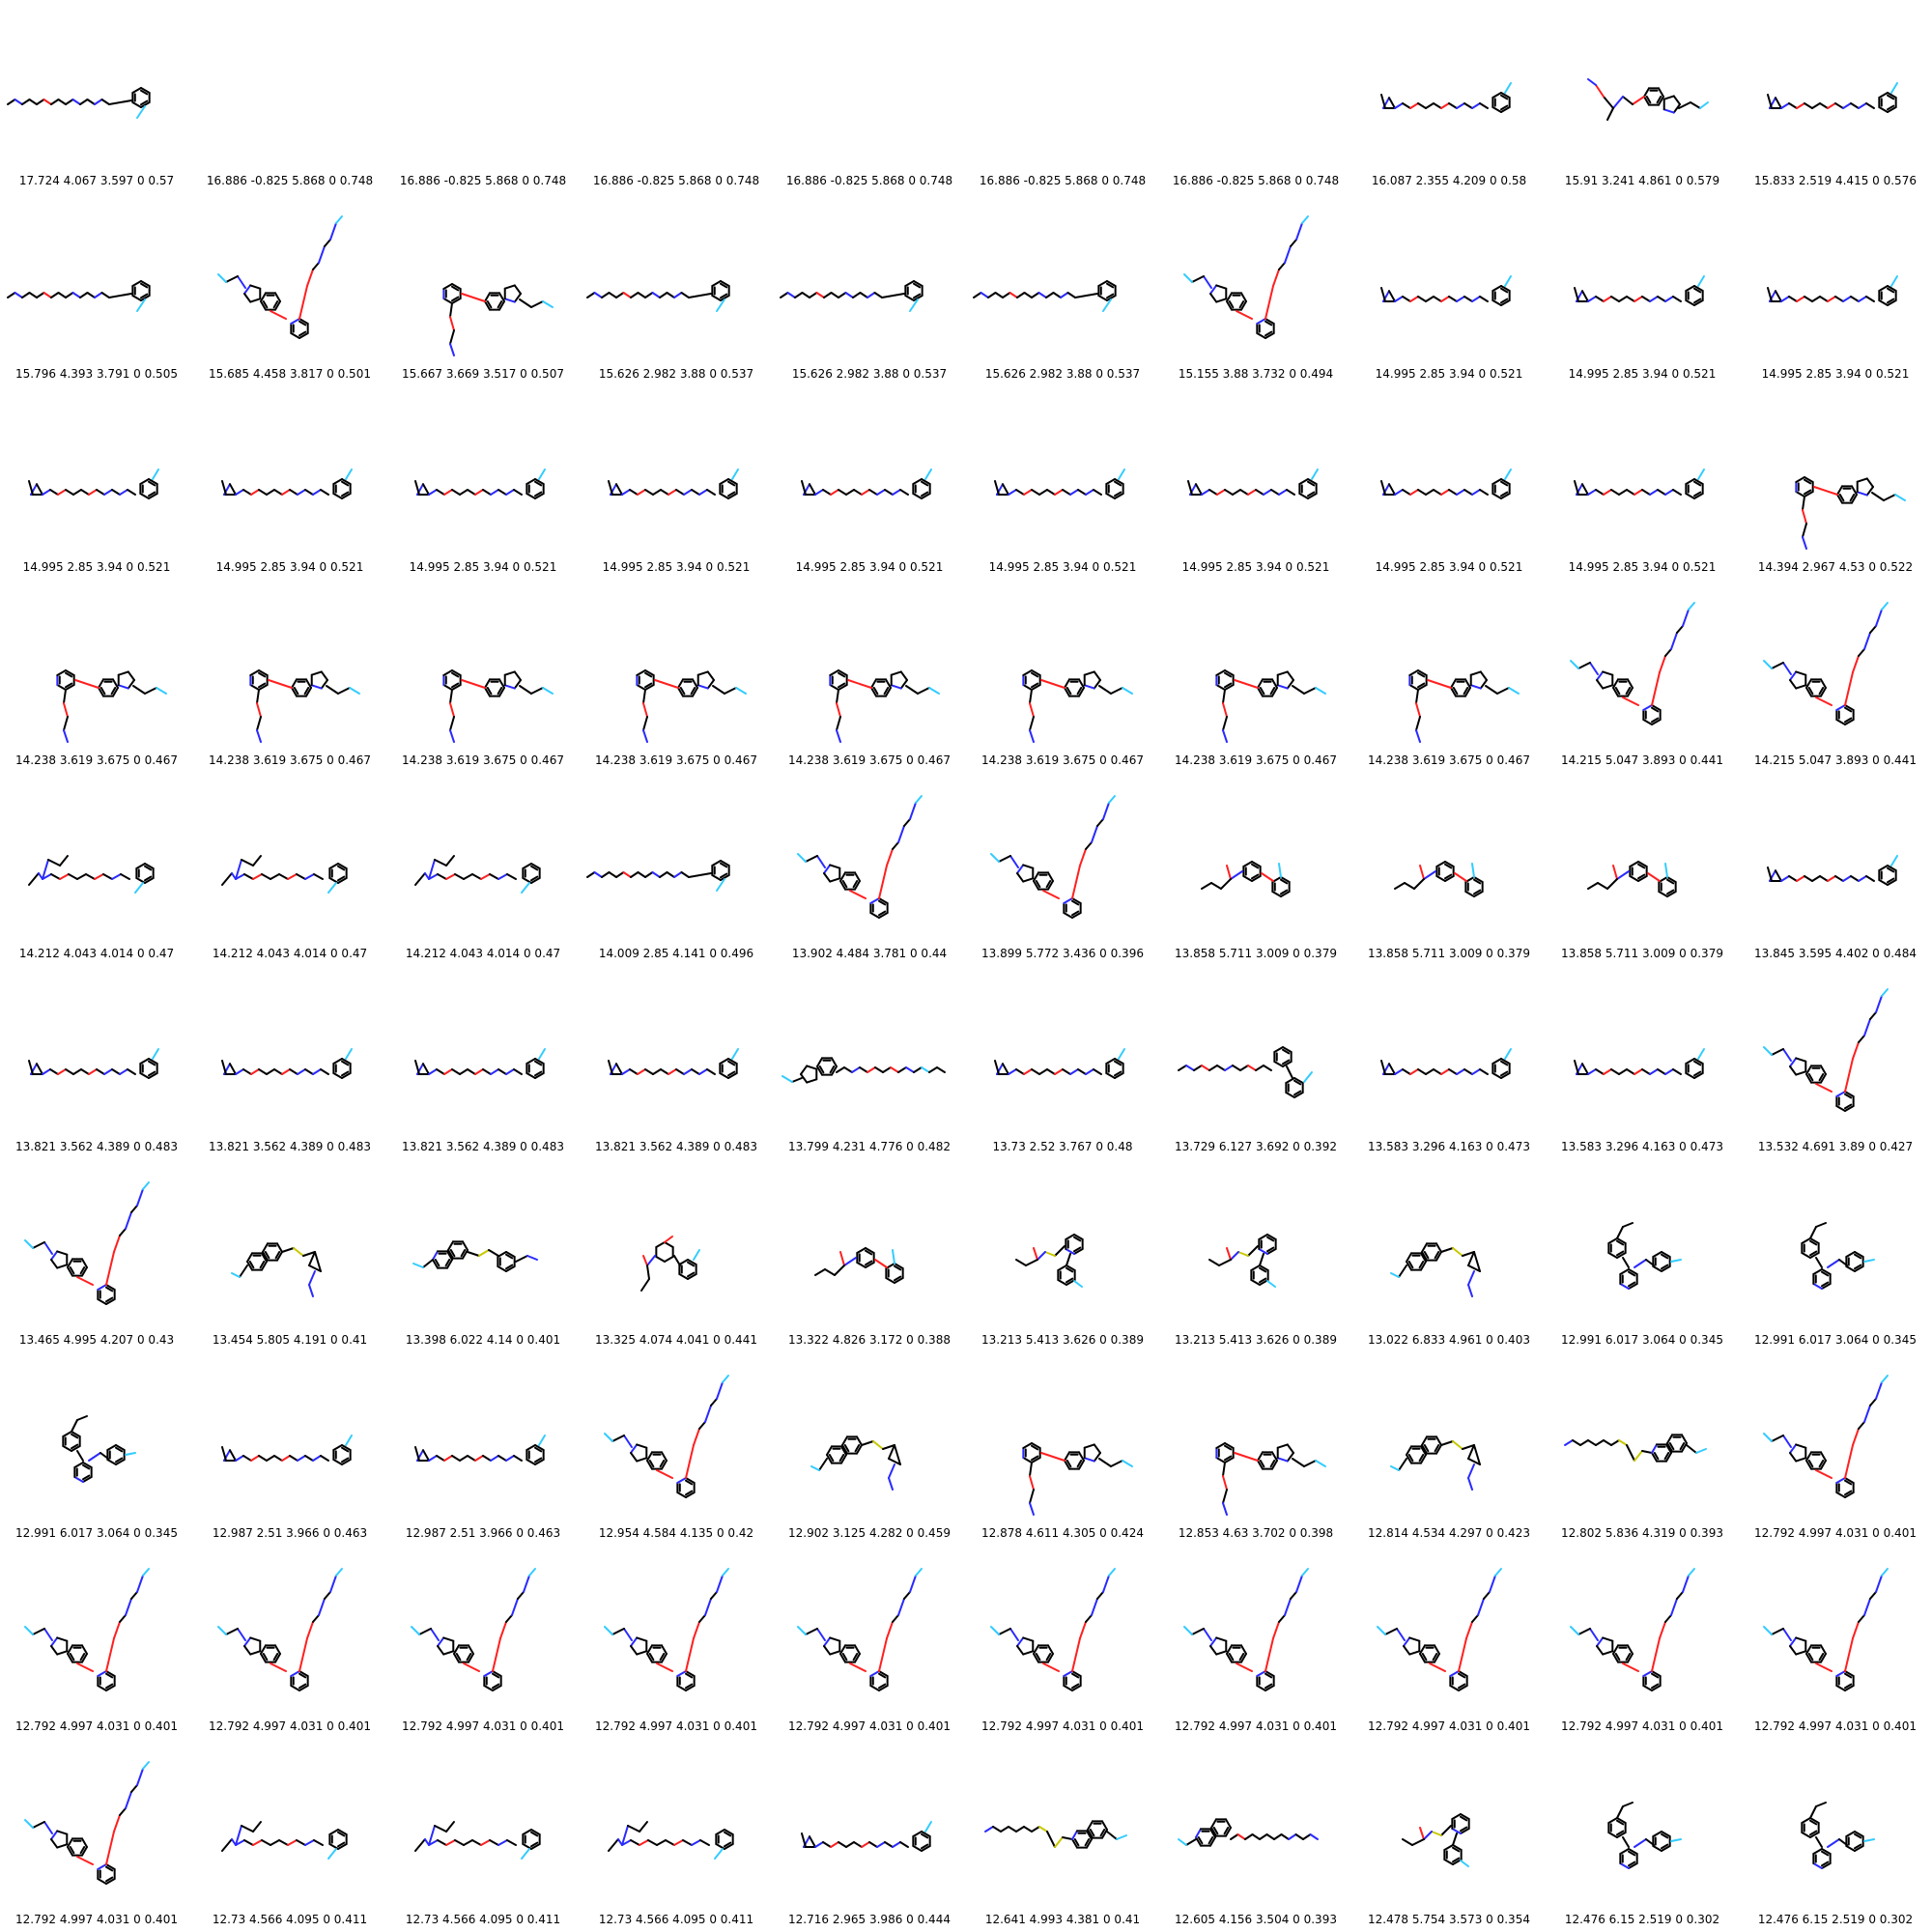 This screenshot has width=1932, height=1932. Describe the element at coordinates (289, 1835) in the screenshot. I see `molecule-cell: 12.73 4.566 4.095 0 0.411` at that location.